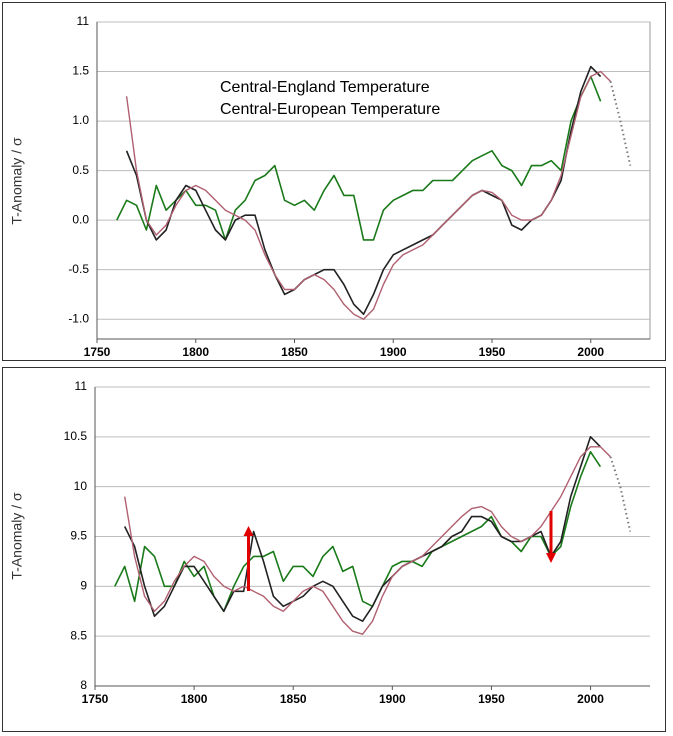 Image resolution: width=673 pixels, height=736 pixels. I want to click on y-tick-label: -0.5, so click(78, 269).